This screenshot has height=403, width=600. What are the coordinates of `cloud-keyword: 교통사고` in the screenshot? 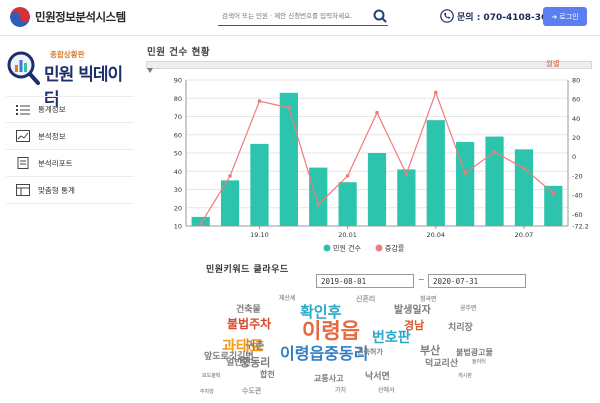 It's located at (329, 378).